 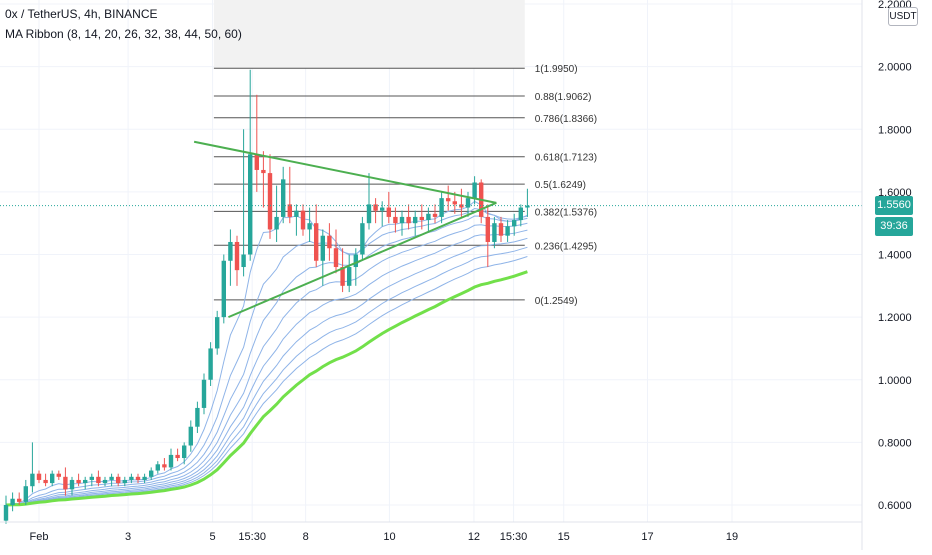 I want to click on fib-level-label: 1(1.9950), so click(x=556, y=69).